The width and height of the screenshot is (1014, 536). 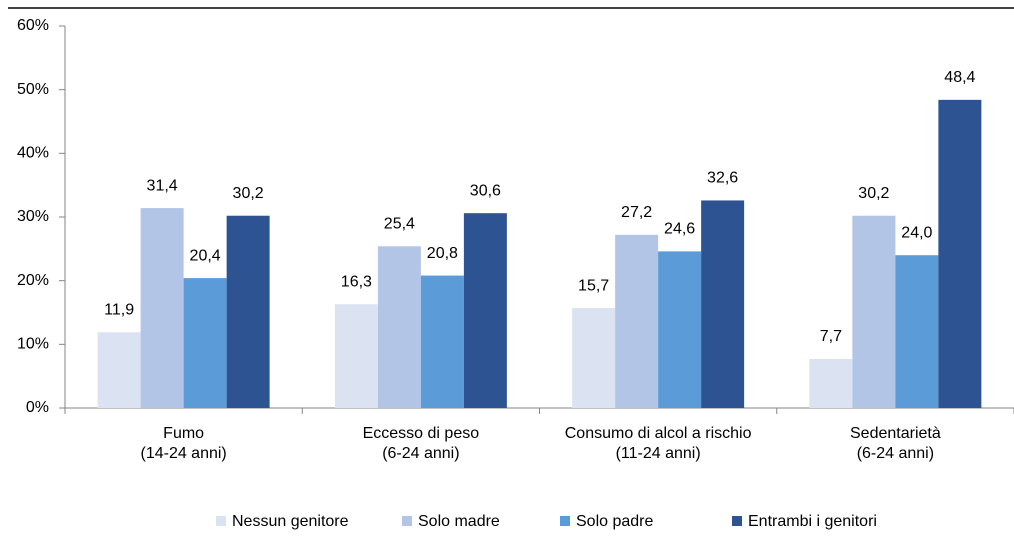 What do you see at coordinates (33, 344) in the screenshot?
I see `y-tick-label: 10%` at bounding box center [33, 344].